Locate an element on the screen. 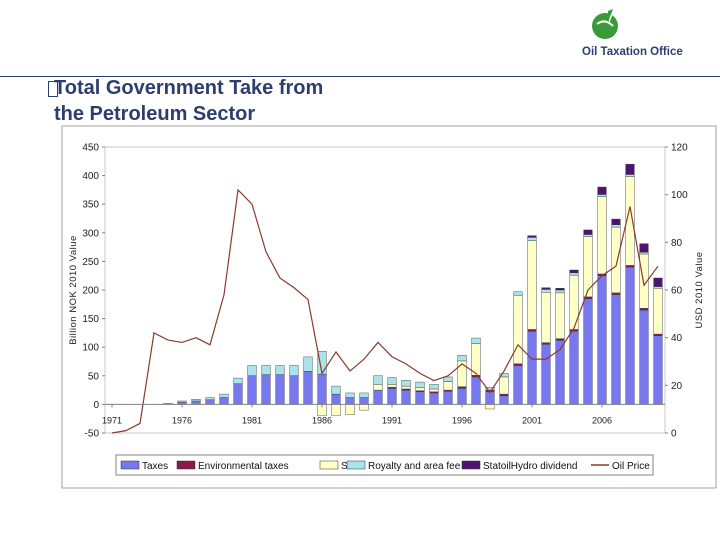 The image size is (720, 540). bar-statoilhydro-2009 is located at coordinates (644, 248).